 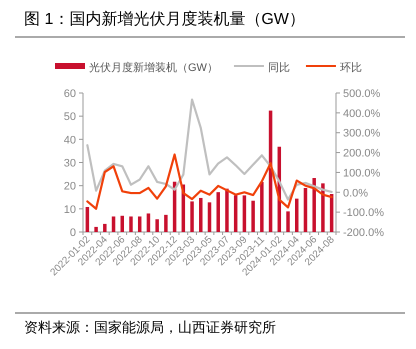 I want to click on y2-tick-label: 0.0%, so click(x=355, y=193).